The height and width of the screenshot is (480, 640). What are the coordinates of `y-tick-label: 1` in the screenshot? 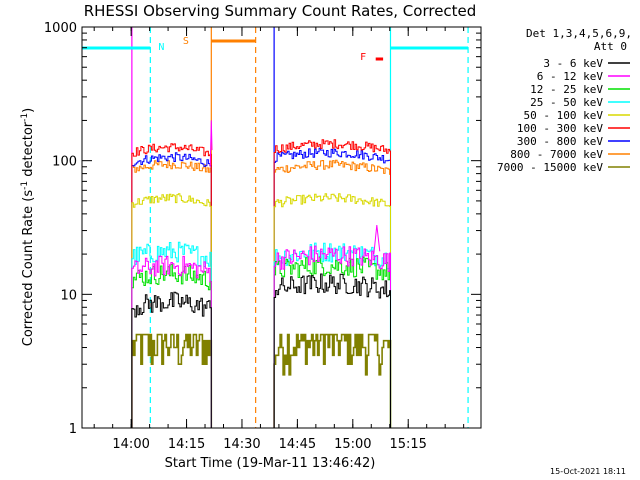 It's located at (73, 429).